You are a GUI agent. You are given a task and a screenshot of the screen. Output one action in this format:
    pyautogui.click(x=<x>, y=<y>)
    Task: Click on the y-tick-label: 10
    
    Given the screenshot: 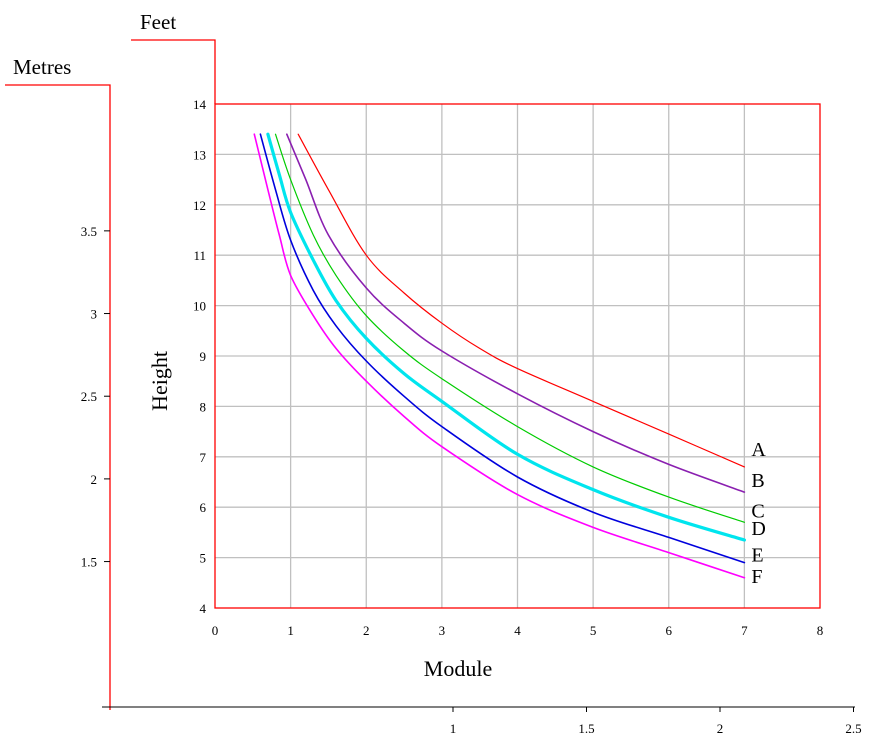 What is the action you would take?
    pyautogui.click(x=199, y=306)
    